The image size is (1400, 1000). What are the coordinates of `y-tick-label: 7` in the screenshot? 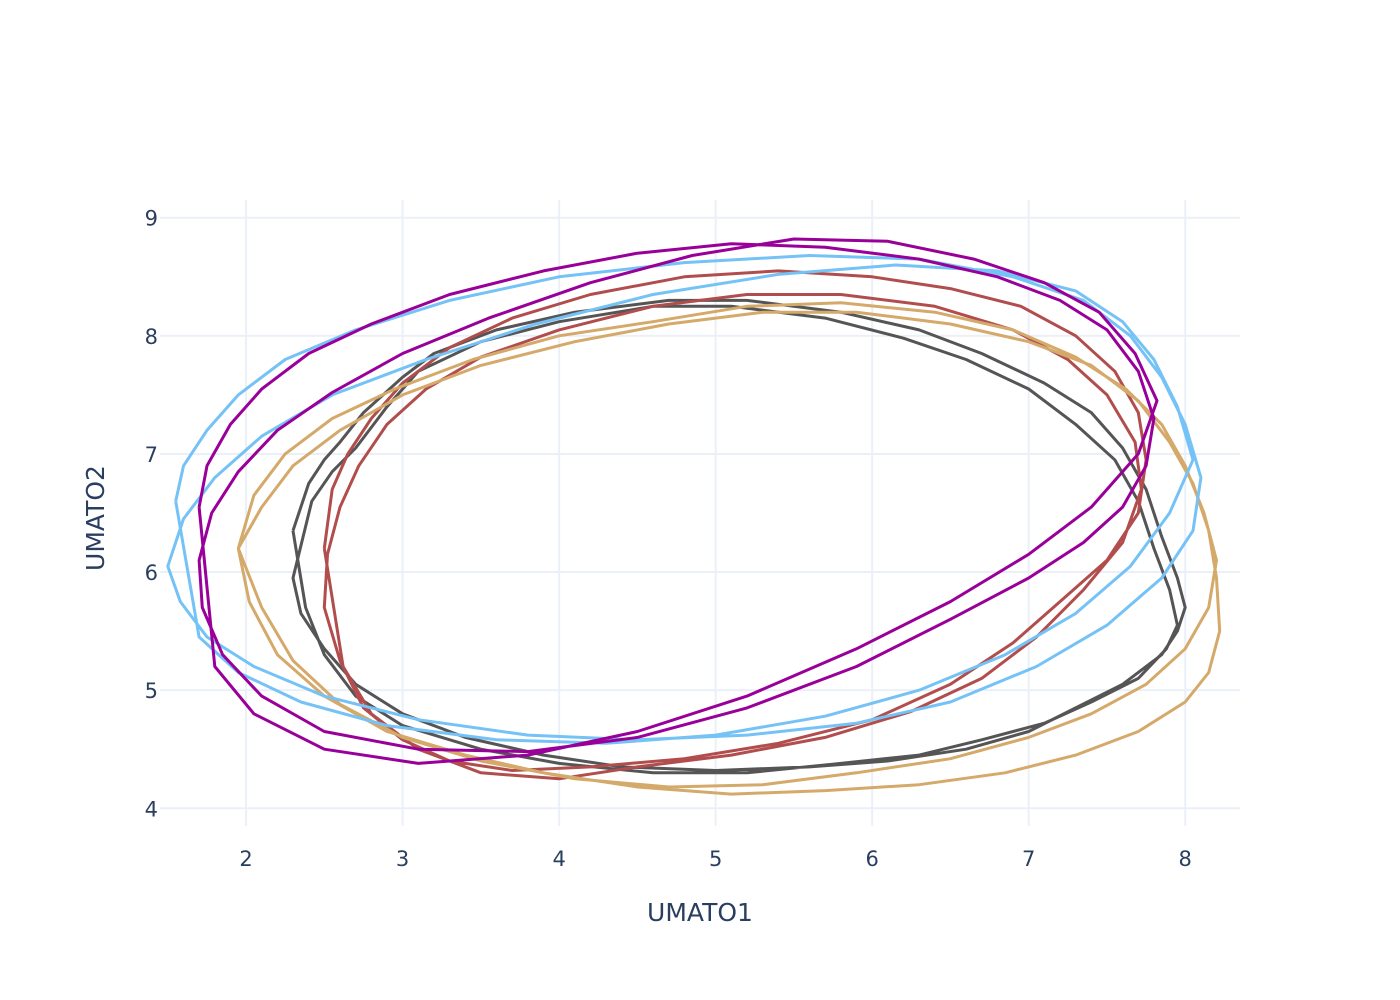 It's located at (151, 455).